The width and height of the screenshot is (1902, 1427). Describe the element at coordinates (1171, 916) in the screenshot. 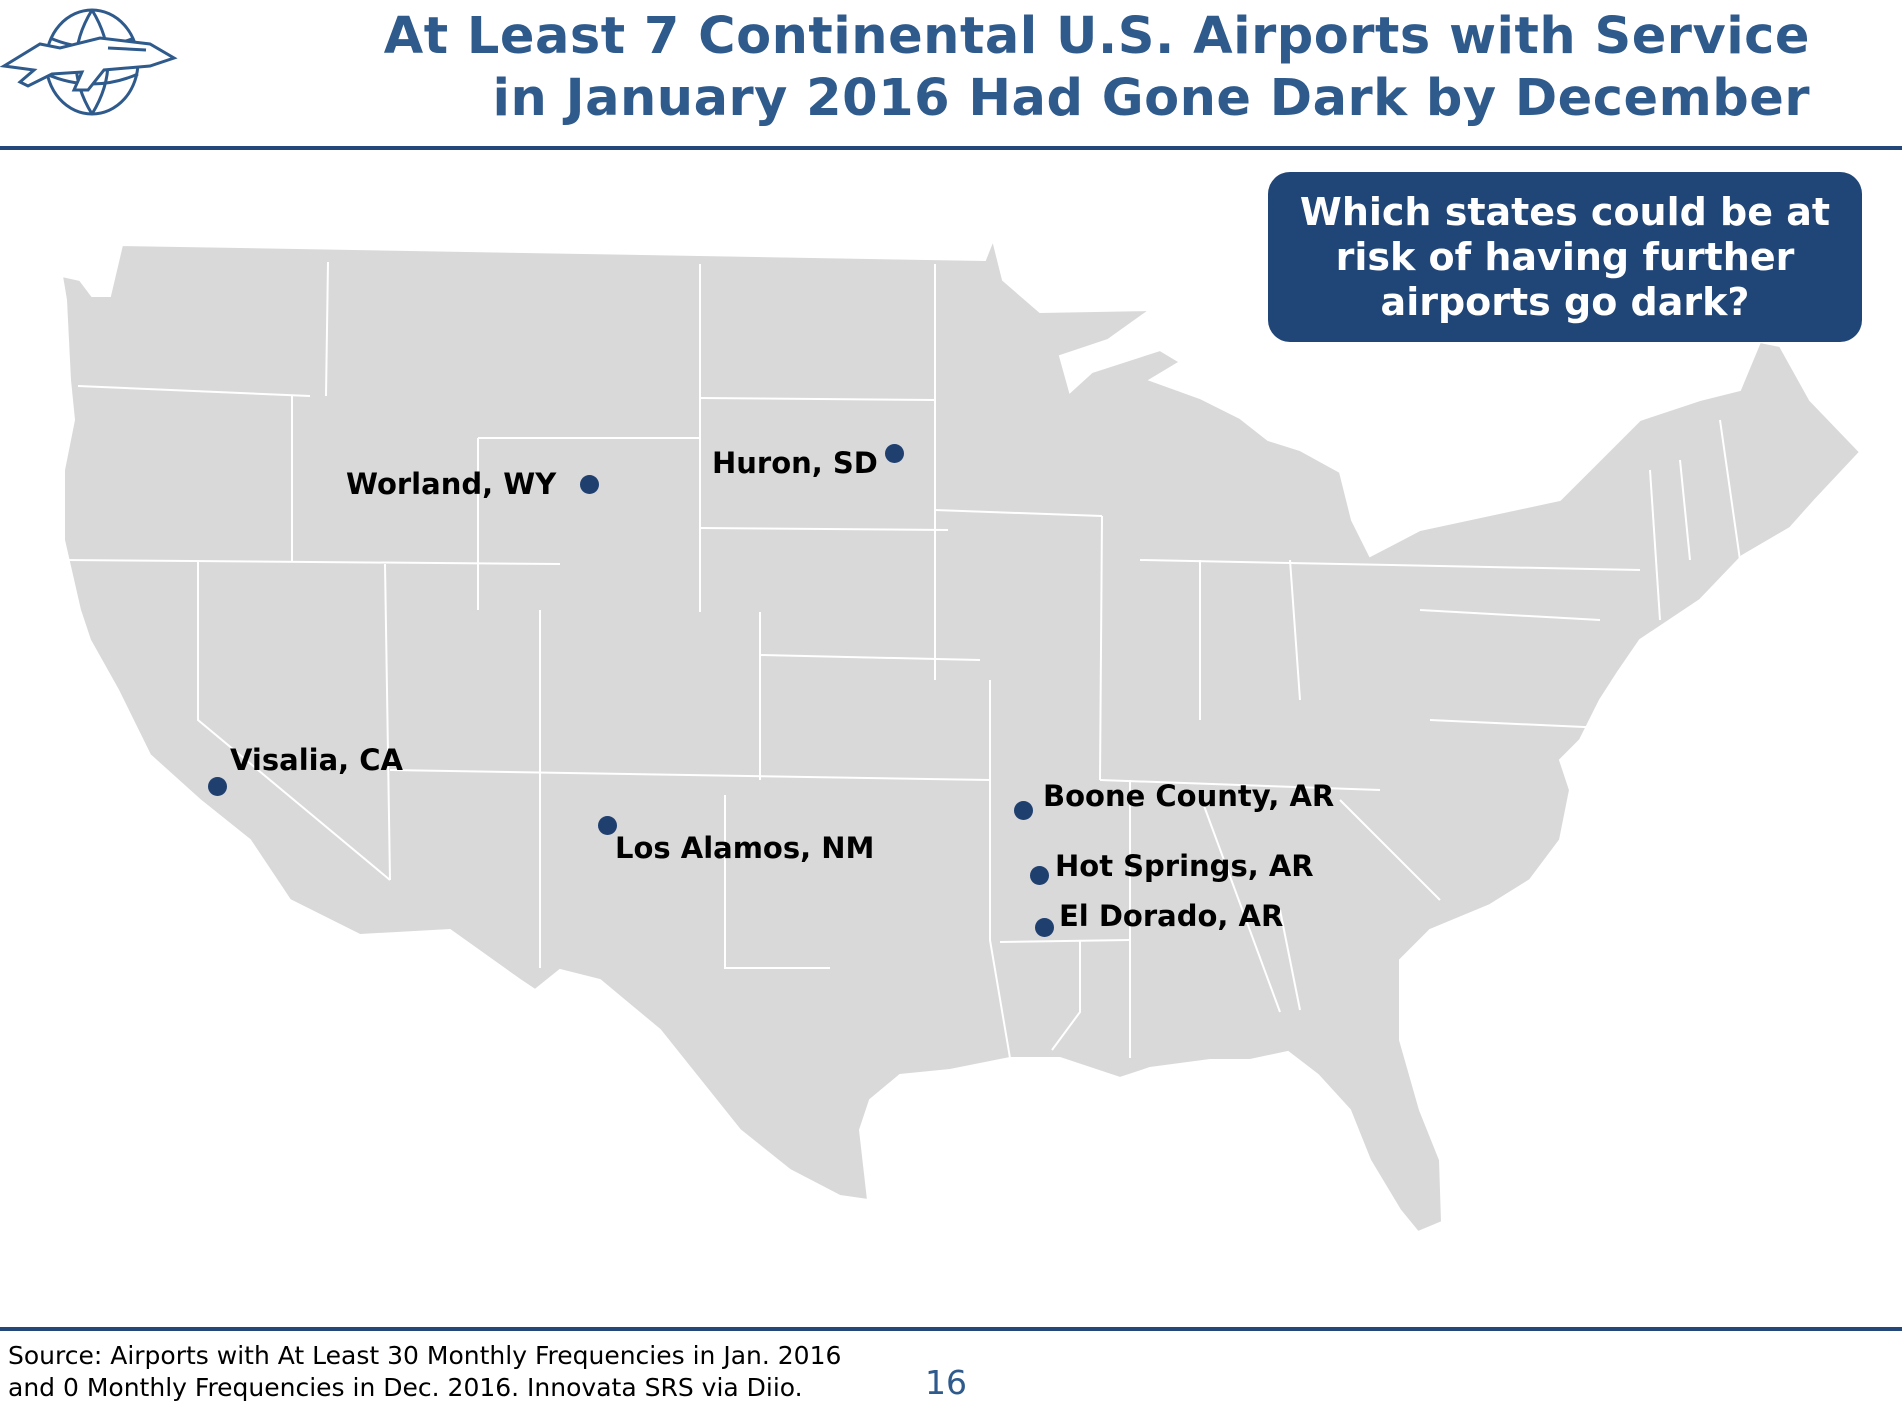

I see `marker-label-el-dorado: El Dorado, AR` at that location.